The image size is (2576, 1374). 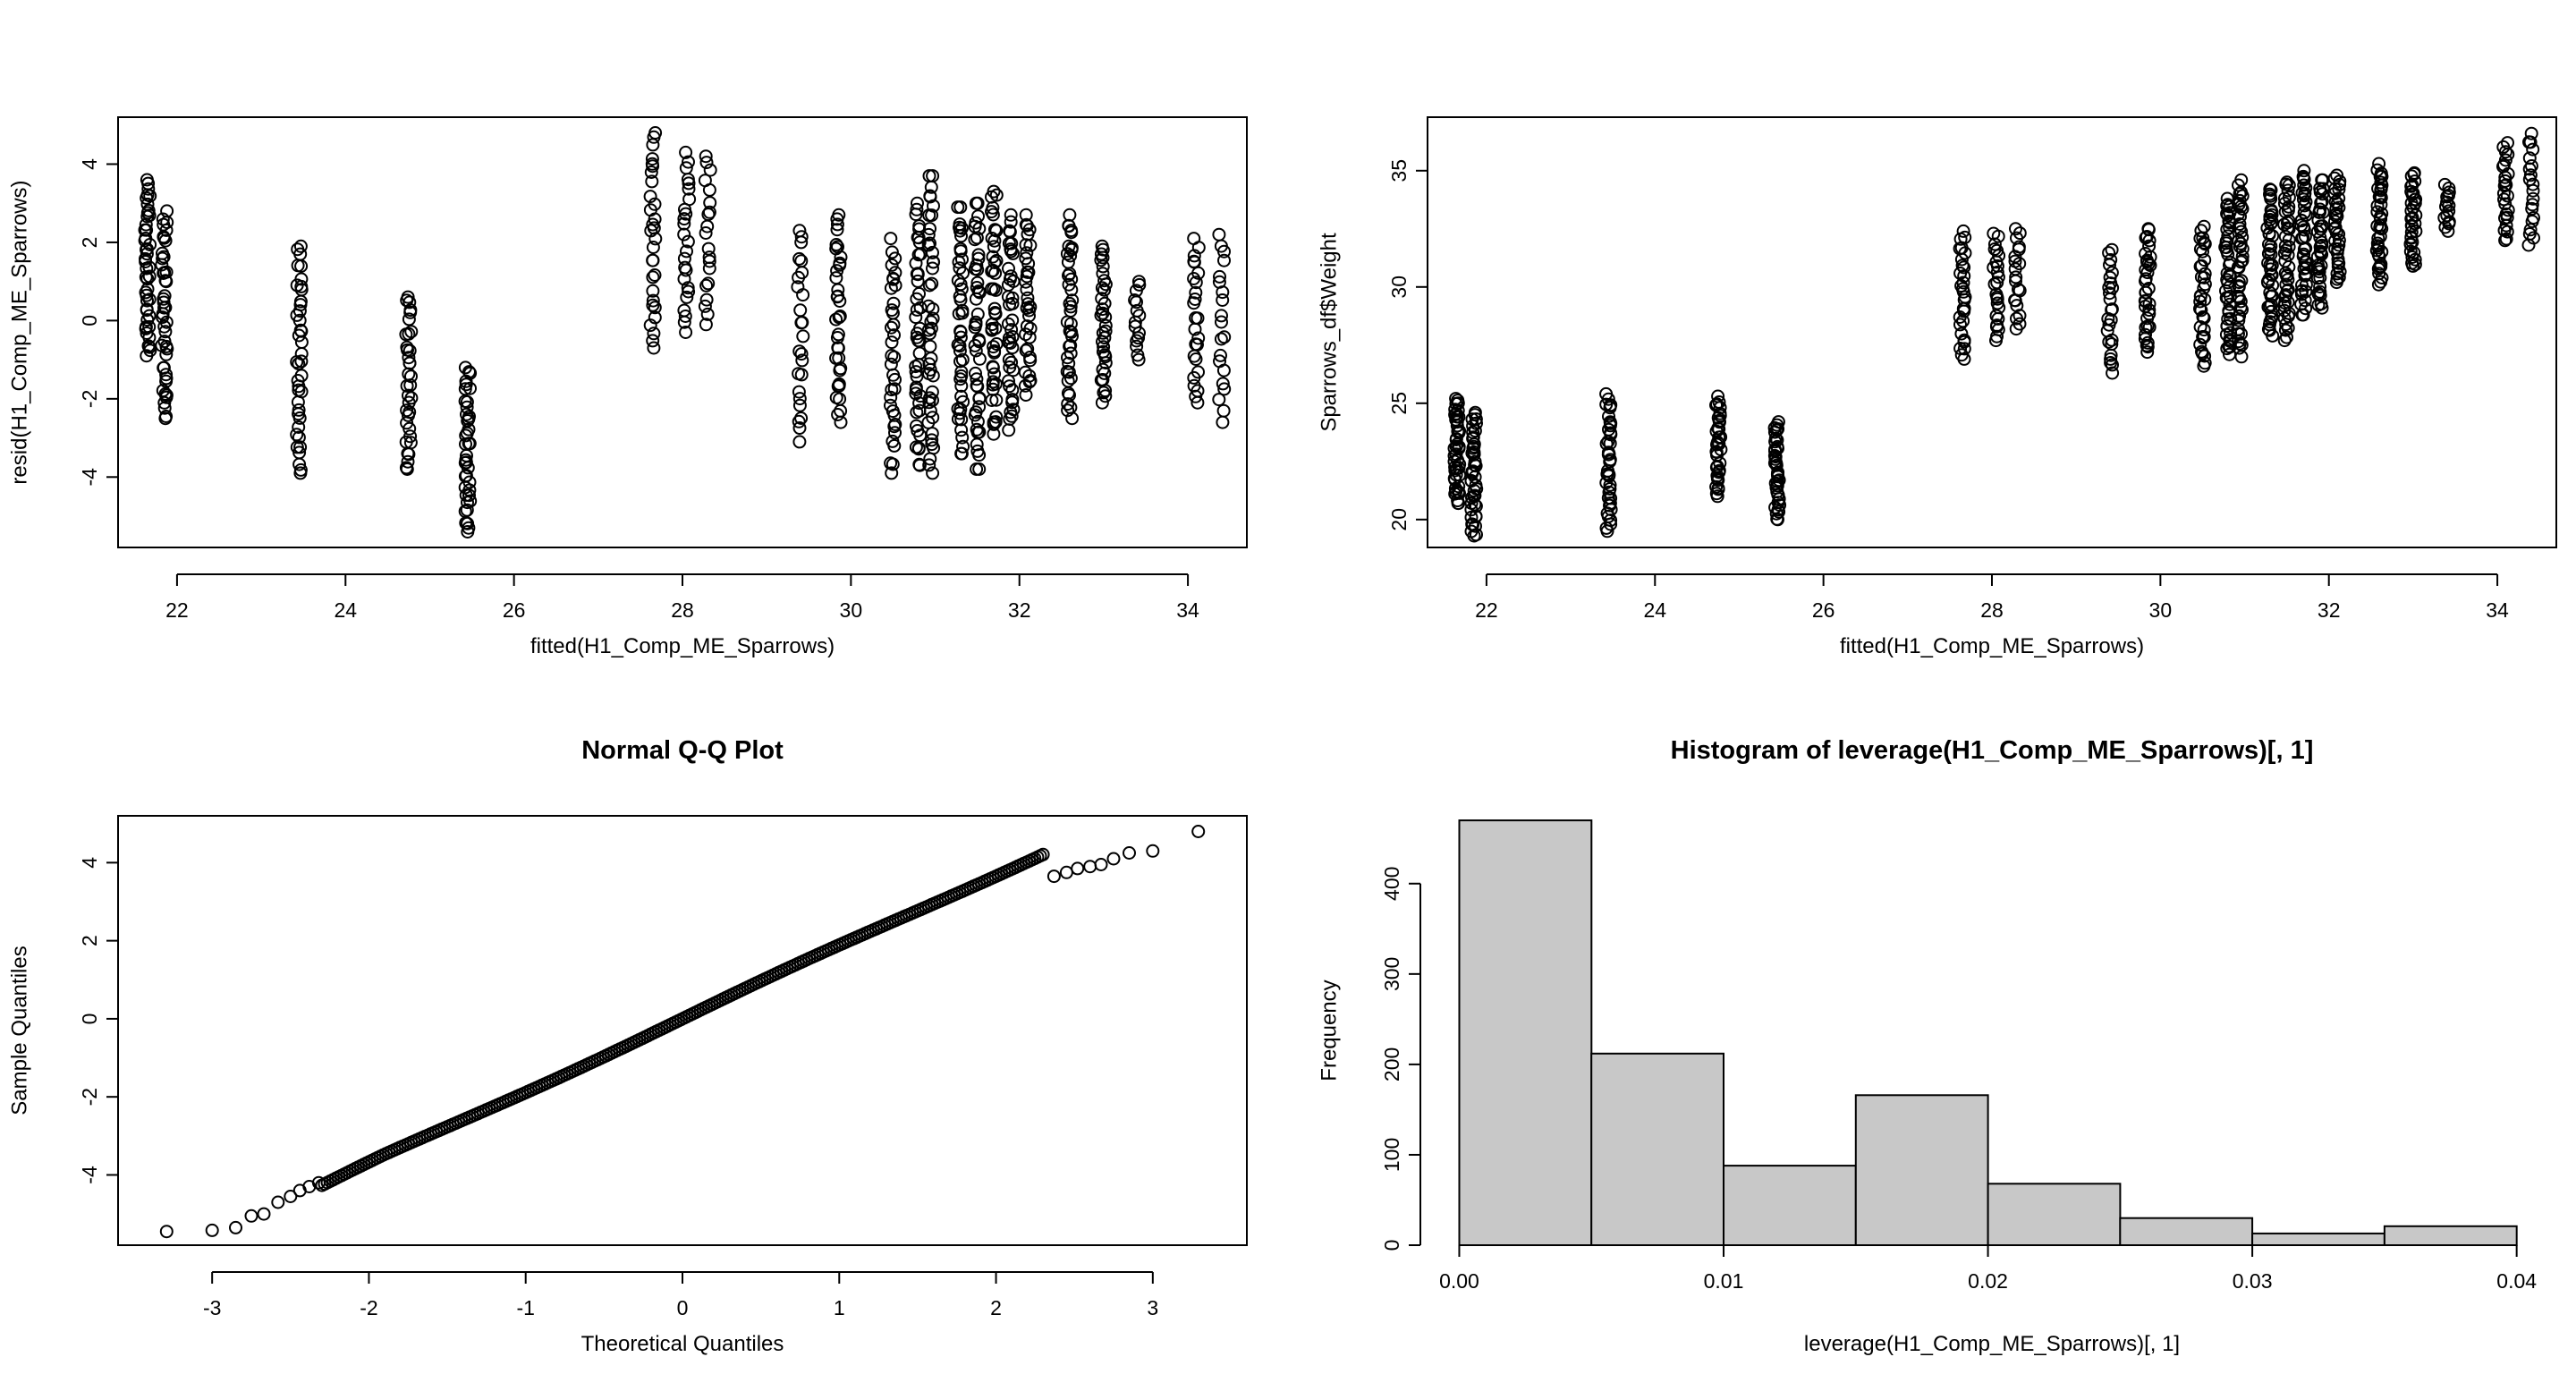 I want to click on x-tick-label: 34, so click(x=1187, y=610).